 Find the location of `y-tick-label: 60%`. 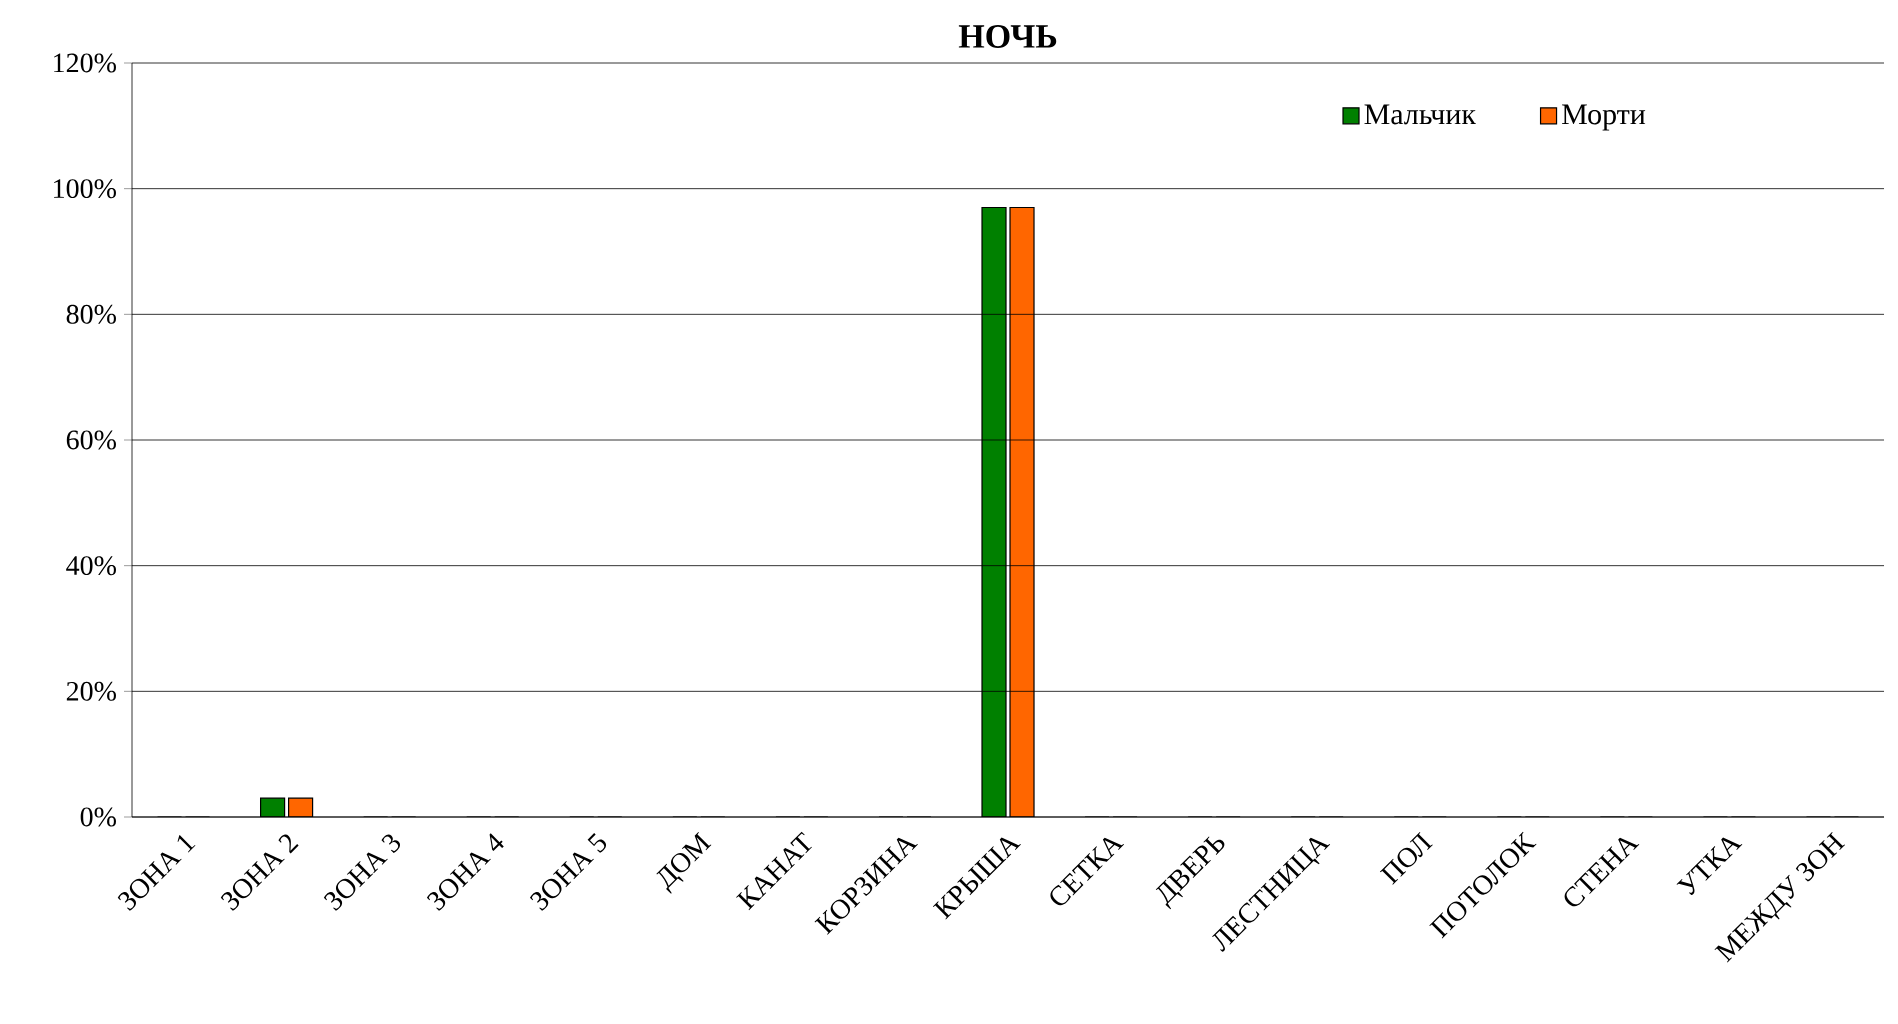

y-tick-label: 60% is located at coordinates (91, 440).